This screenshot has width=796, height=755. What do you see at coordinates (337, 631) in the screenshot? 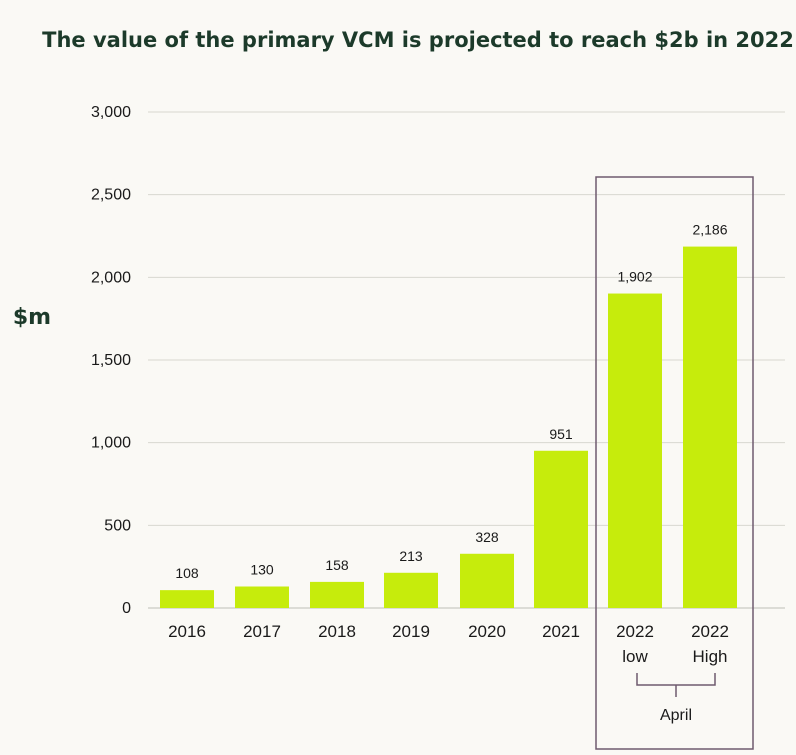
I see `category-label: 2018` at bounding box center [337, 631].